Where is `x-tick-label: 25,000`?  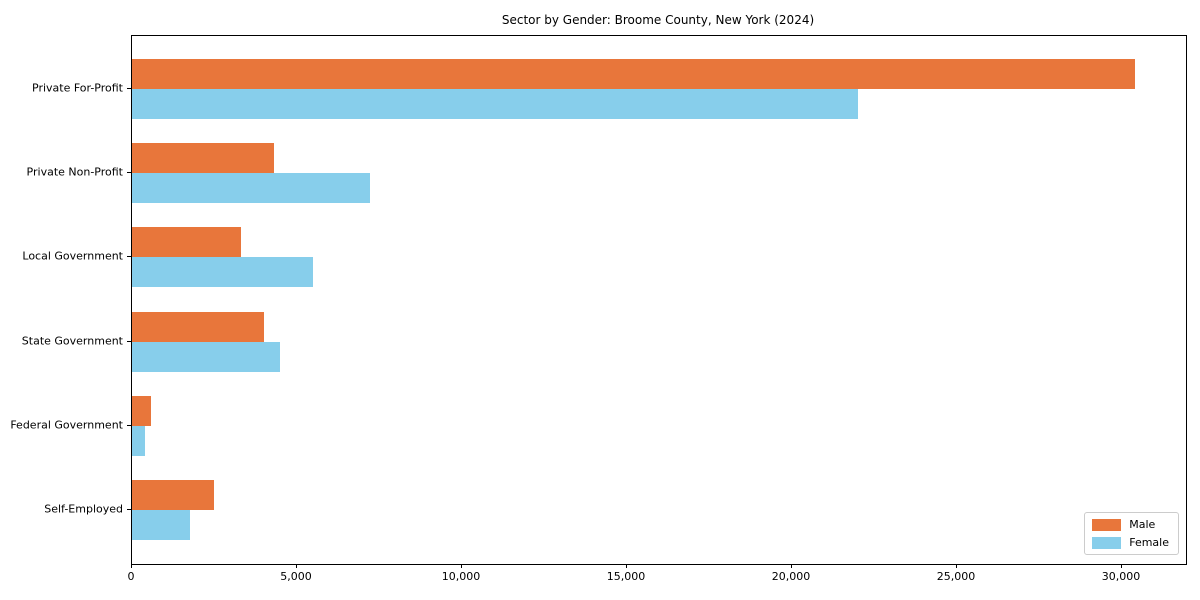 x-tick-label: 25,000 is located at coordinates (956, 576).